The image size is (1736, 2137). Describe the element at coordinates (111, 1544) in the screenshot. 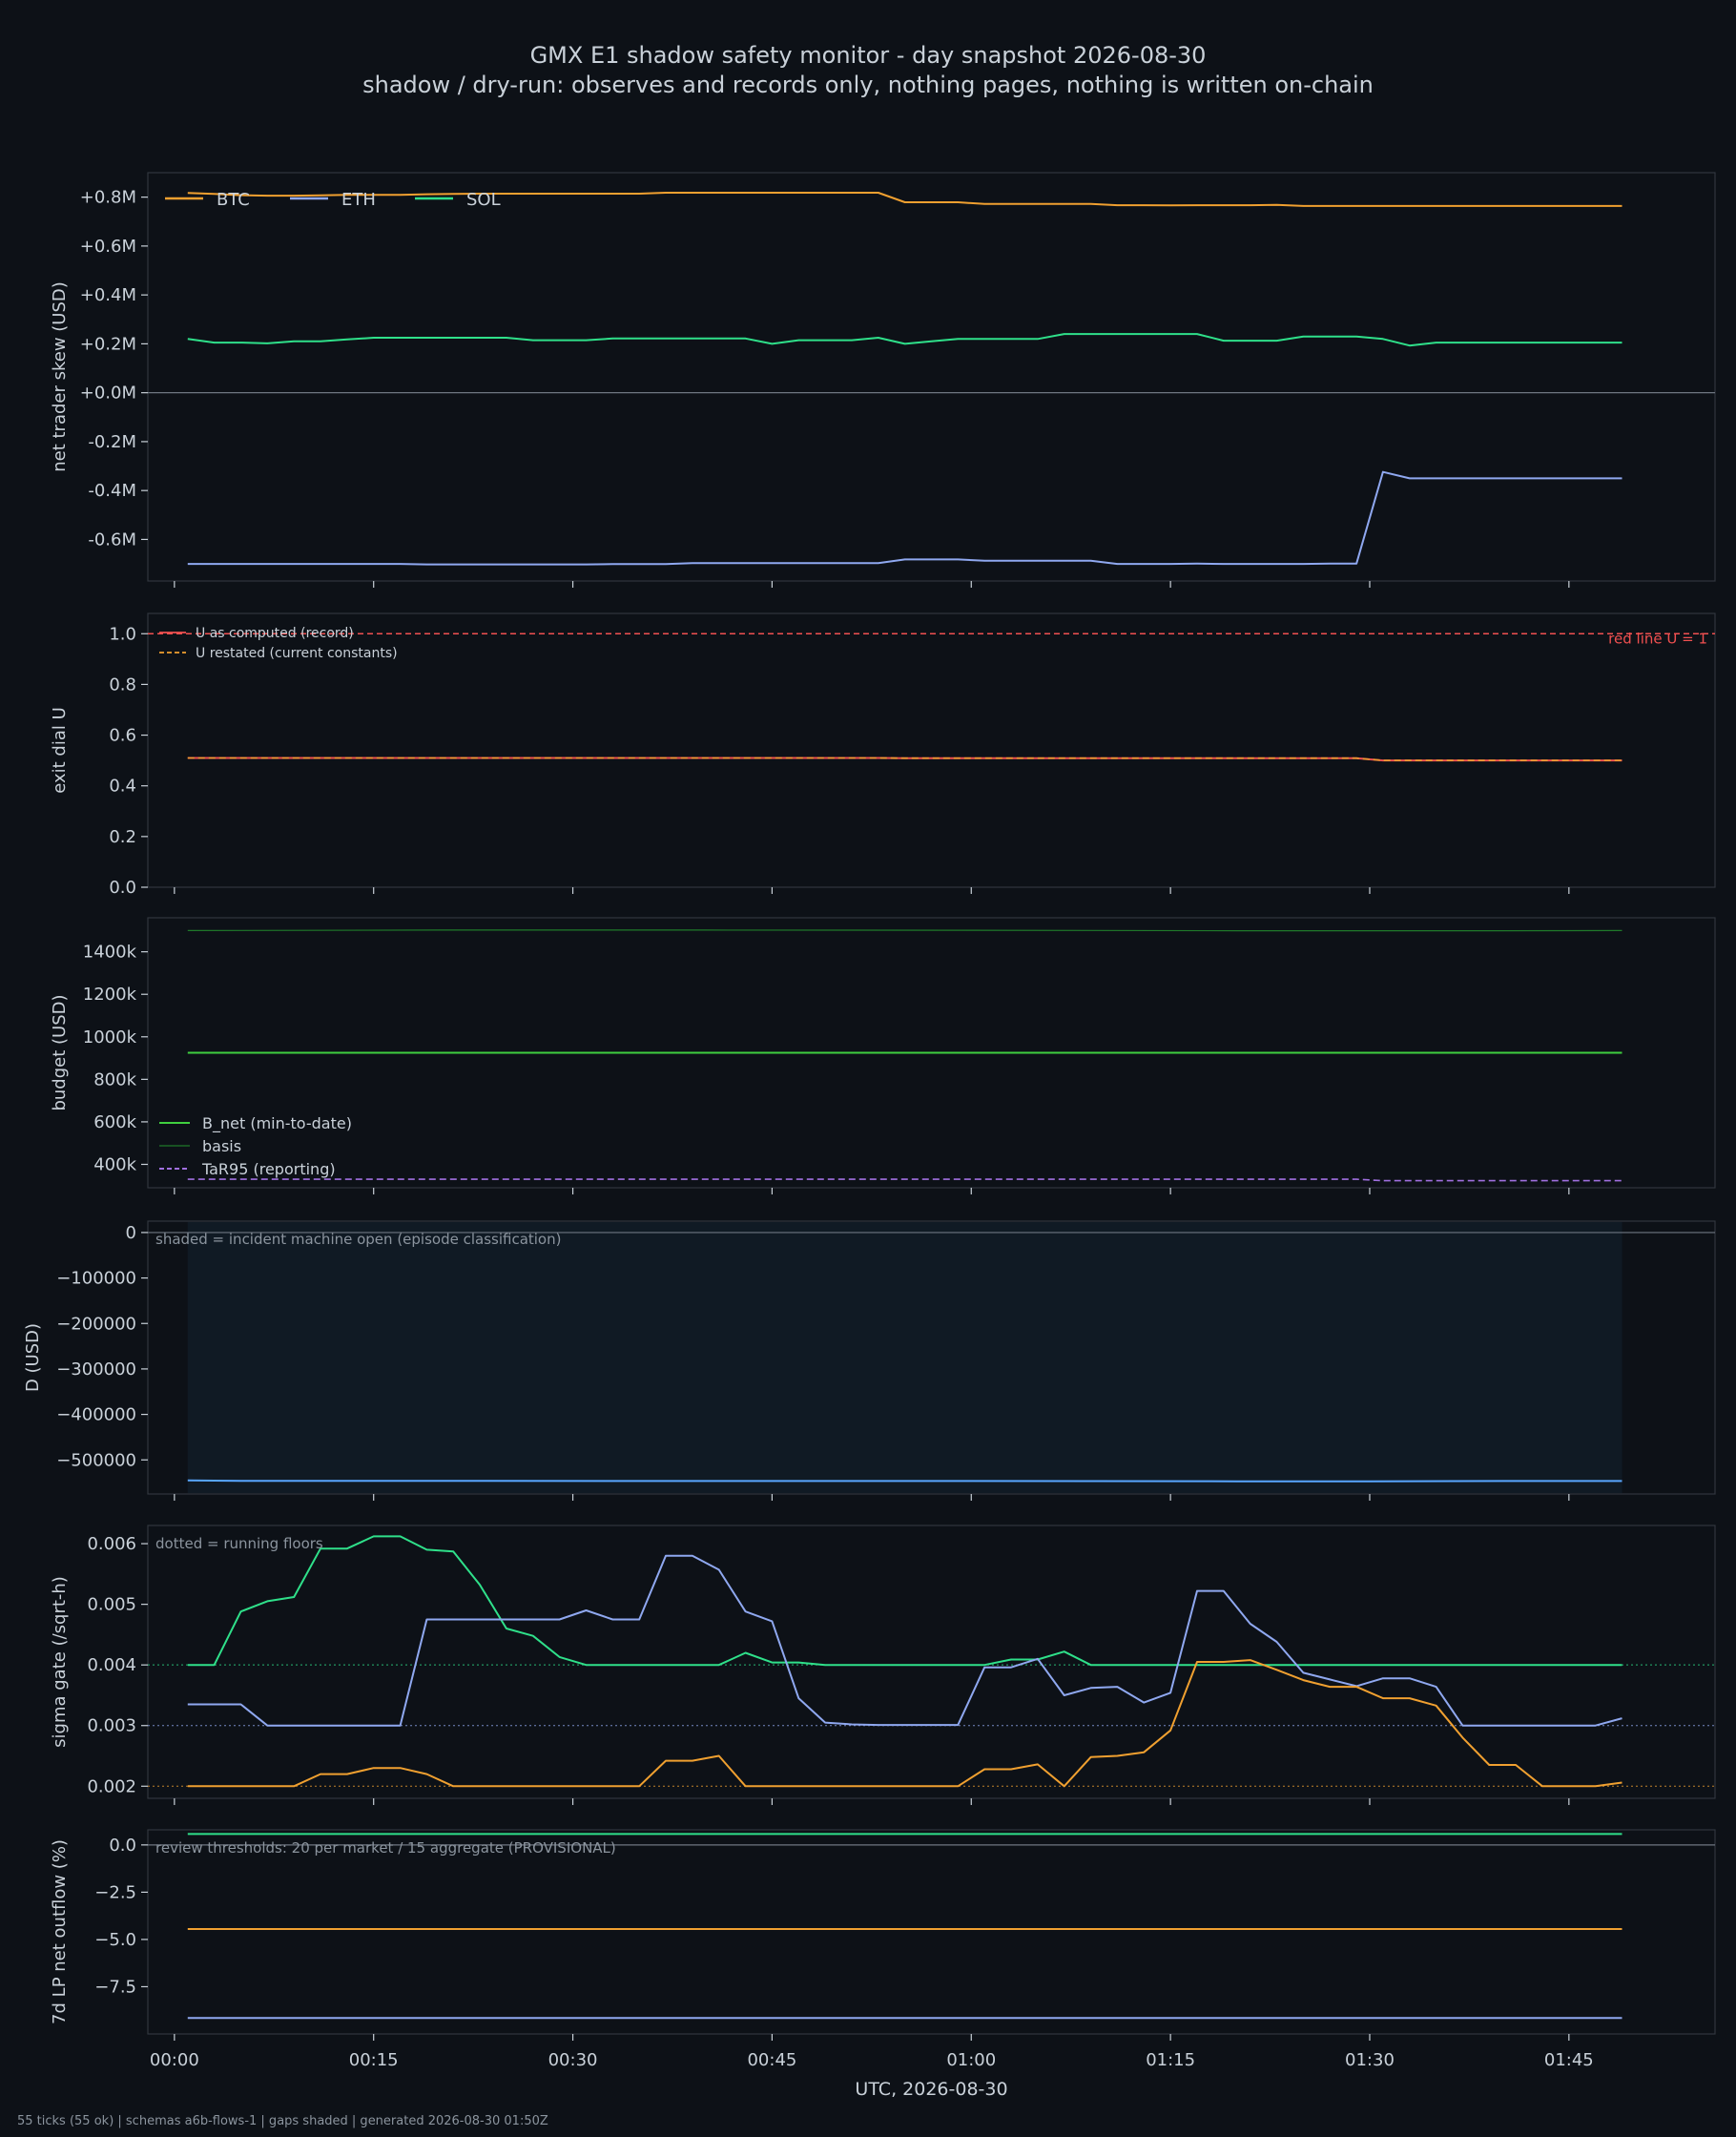

I see `y-tick-label: 0.006` at that location.